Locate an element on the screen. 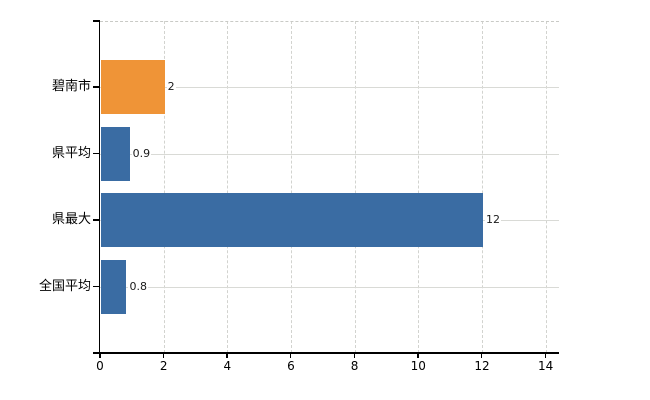 The width and height of the screenshot is (650, 400). category-label: 碧南市 is located at coordinates (71, 87).